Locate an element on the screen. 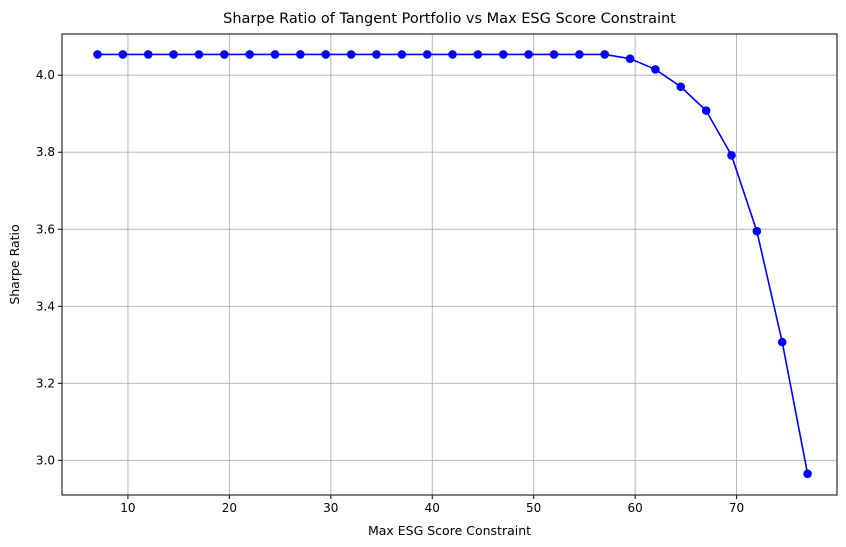 This screenshot has width=846, height=547. x-tick-label: 10 is located at coordinates (127, 508).